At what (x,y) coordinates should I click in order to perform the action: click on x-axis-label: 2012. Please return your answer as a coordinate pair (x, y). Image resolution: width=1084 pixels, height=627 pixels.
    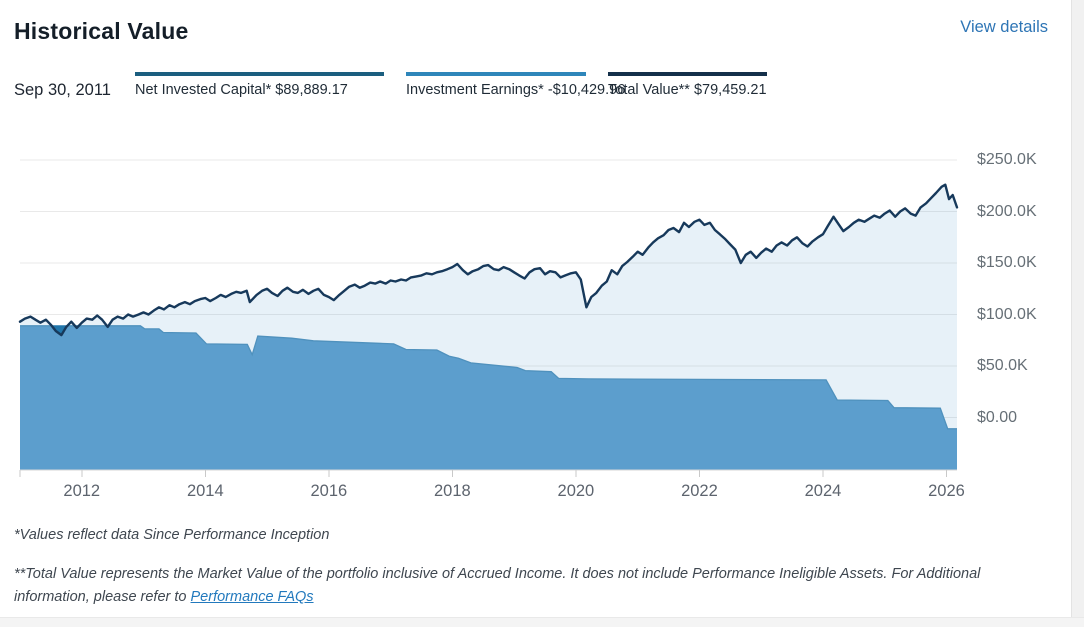
    Looking at the image, I should click on (82, 491).